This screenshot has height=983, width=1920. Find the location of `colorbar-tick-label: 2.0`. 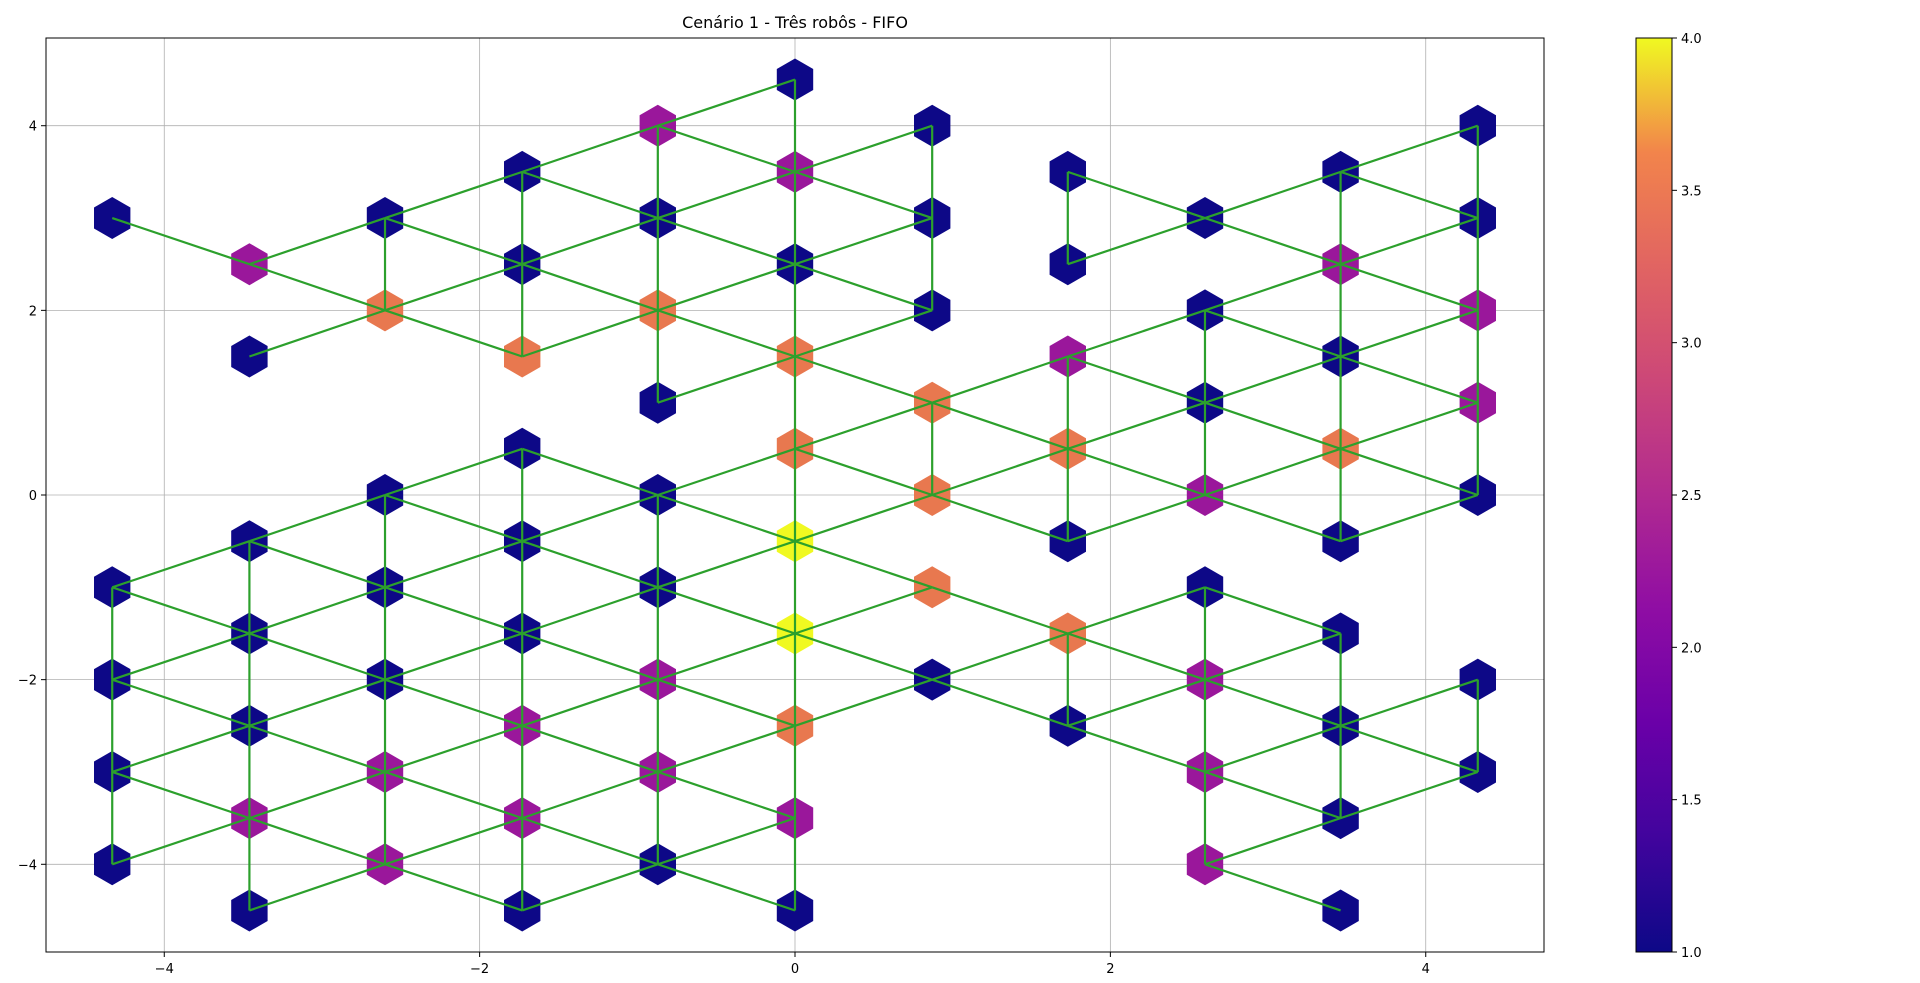

colorbar-tick-label: 2.0 is located at coordinates (1691, 648).